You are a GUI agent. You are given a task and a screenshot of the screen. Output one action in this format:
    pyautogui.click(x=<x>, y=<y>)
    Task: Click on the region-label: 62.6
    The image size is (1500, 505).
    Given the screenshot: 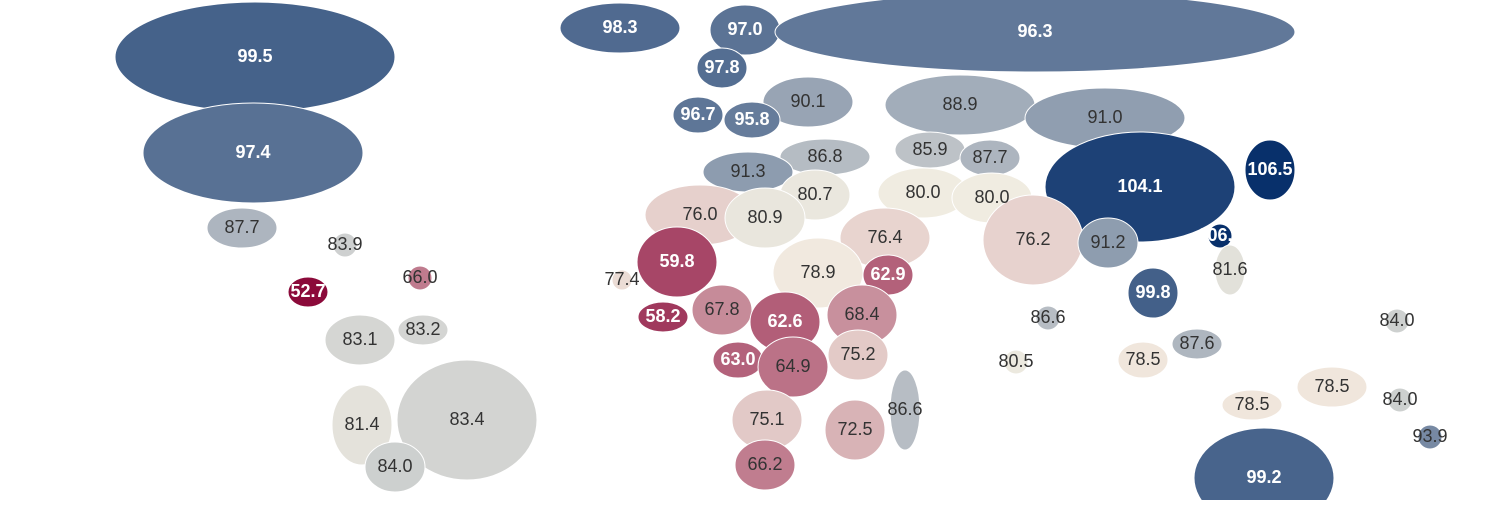 What is the action you would take?
    pyautogui.click(x=784, y=321)
    